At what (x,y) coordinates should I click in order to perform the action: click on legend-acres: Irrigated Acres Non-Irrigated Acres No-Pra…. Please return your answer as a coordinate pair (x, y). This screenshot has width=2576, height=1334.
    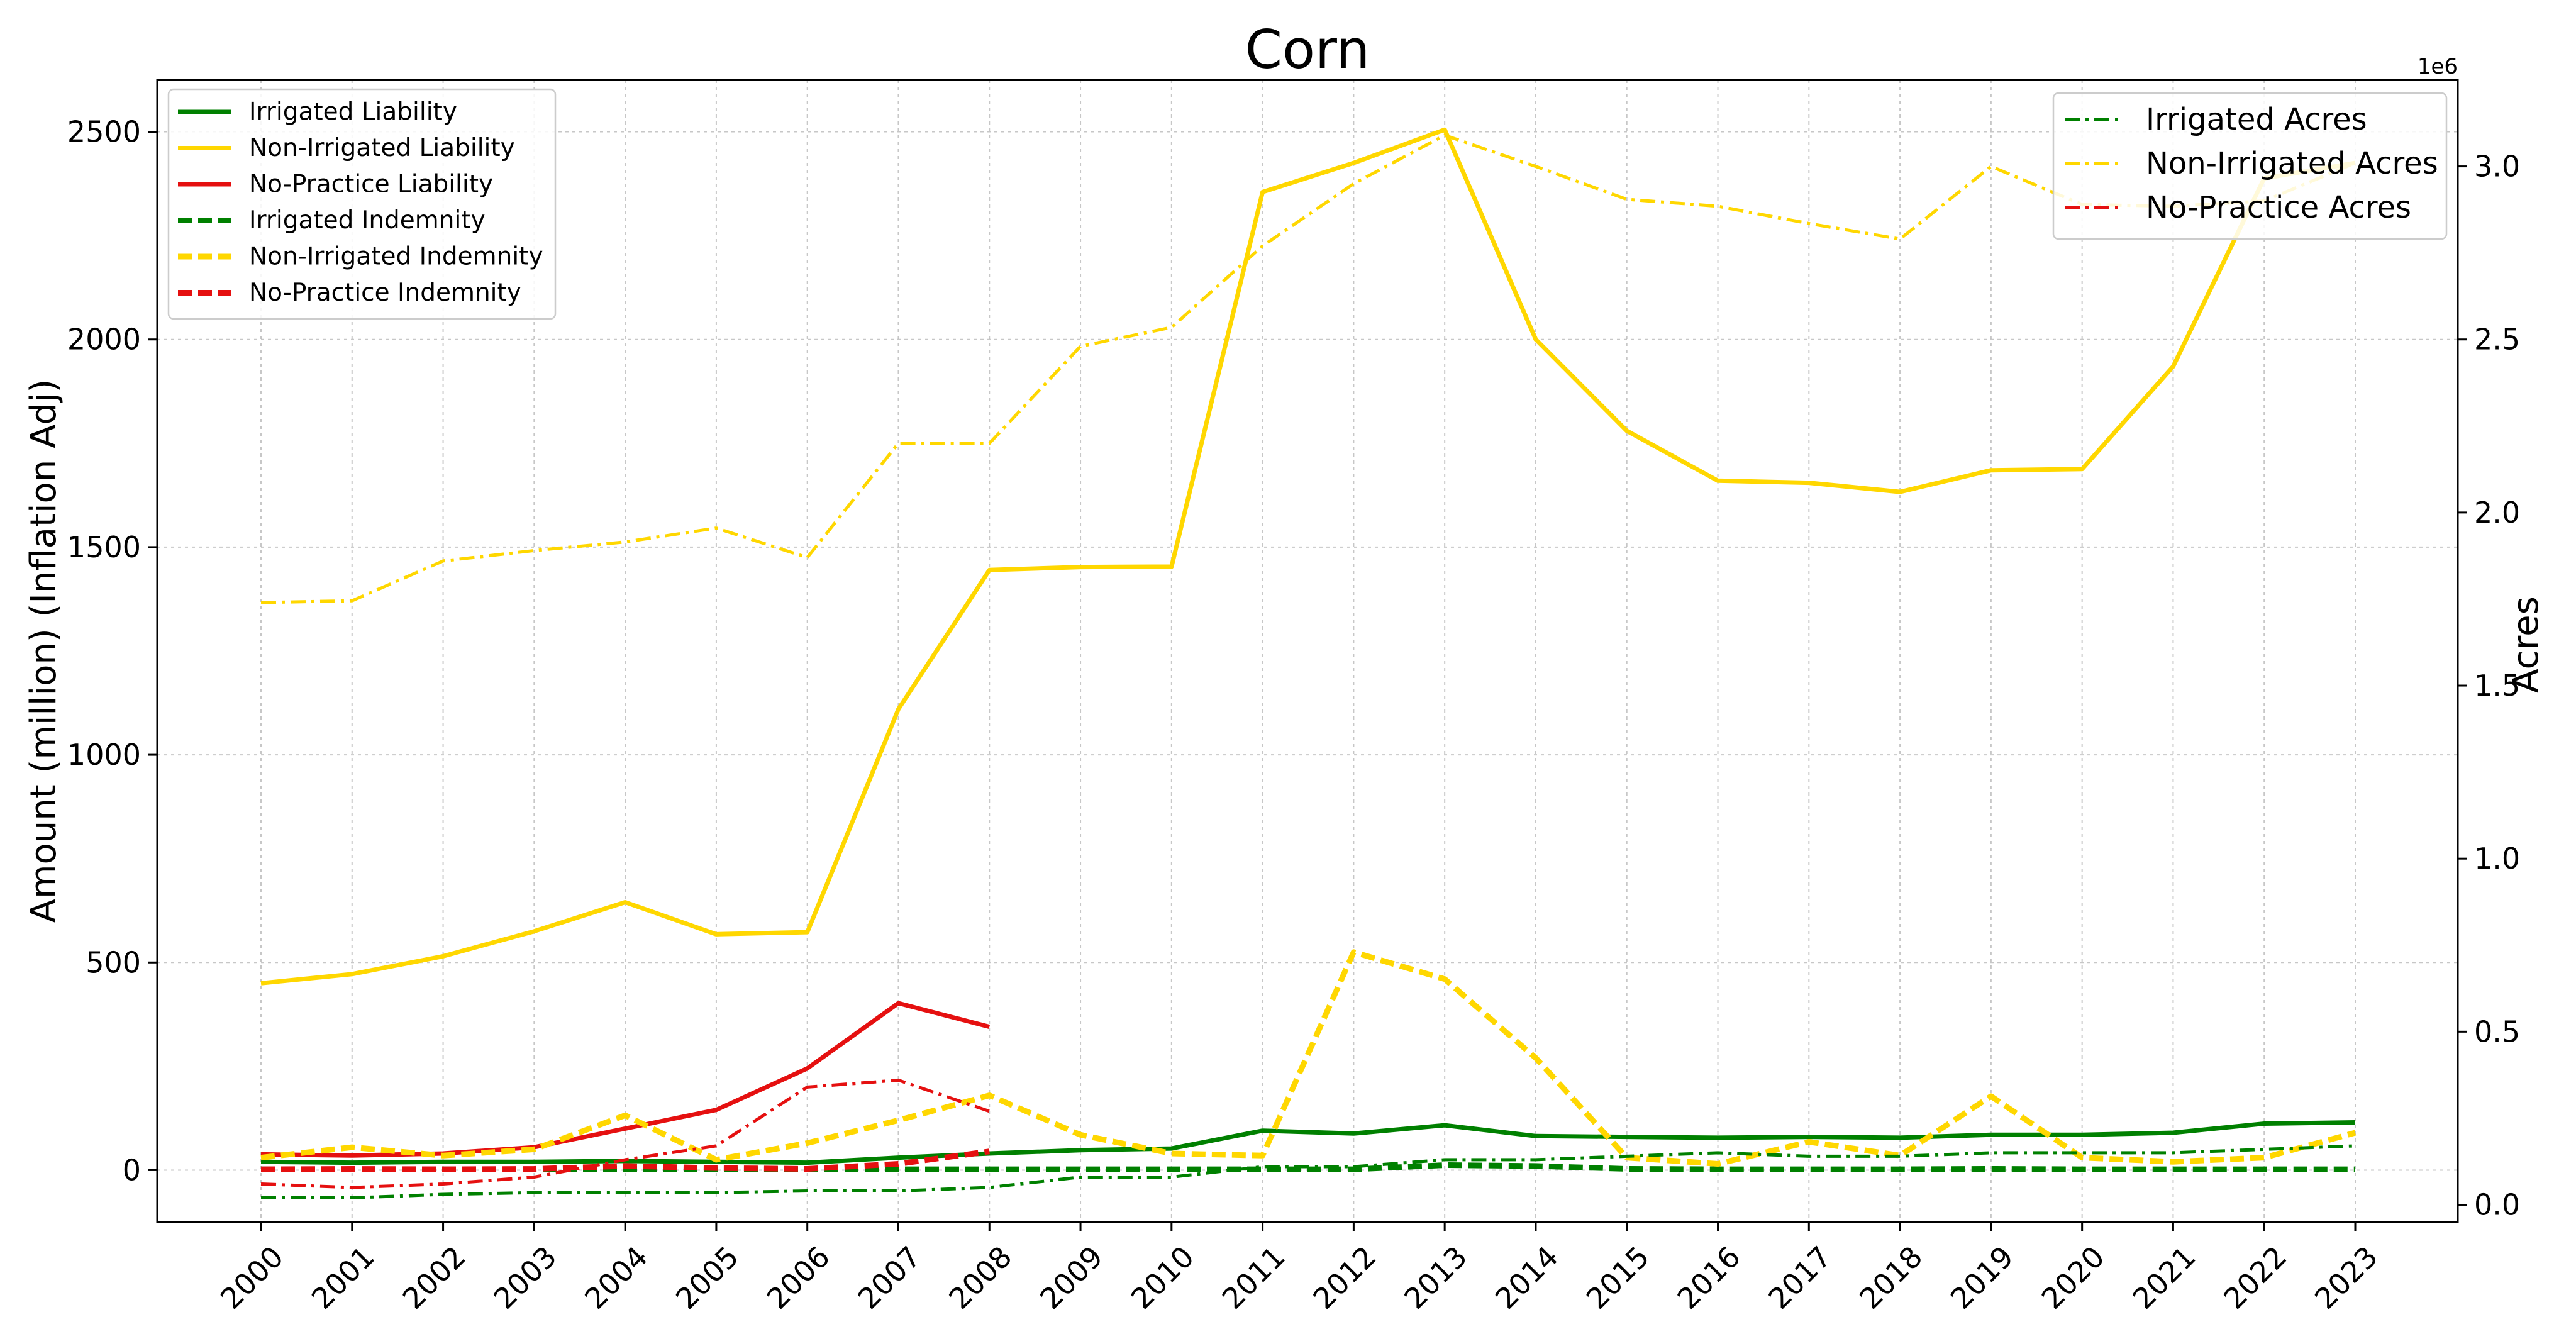
    Looking at the image, I should click on (2250, 166).